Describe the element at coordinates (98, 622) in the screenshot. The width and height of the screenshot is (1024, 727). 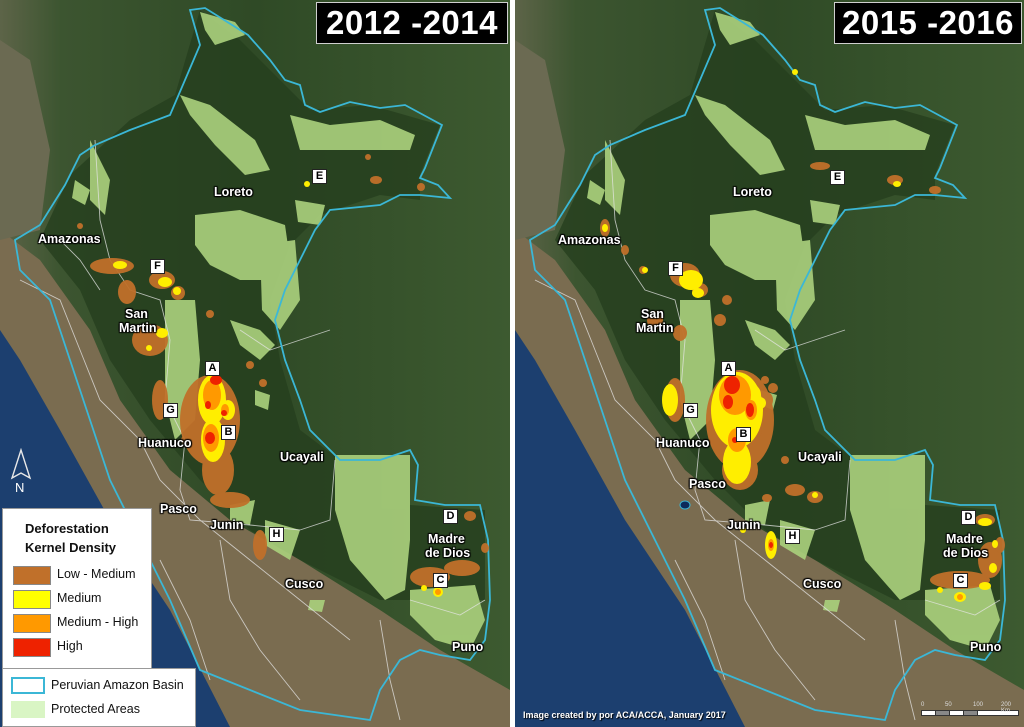
I see `legend-label: Medium - High` at that location.